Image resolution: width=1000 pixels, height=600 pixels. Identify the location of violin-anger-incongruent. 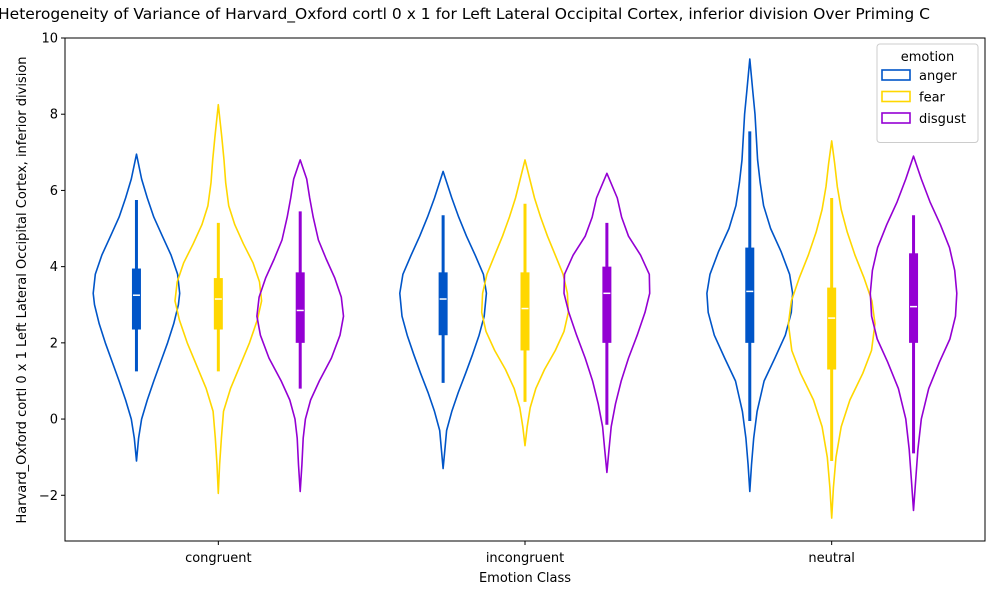
(443, 320).